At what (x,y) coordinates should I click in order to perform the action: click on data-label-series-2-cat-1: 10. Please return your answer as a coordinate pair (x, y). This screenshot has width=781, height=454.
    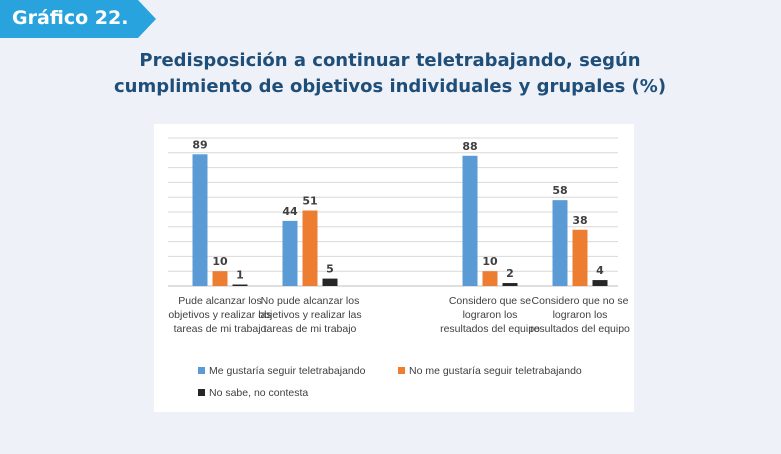
    Looking at the image, I should click on (220, 261).